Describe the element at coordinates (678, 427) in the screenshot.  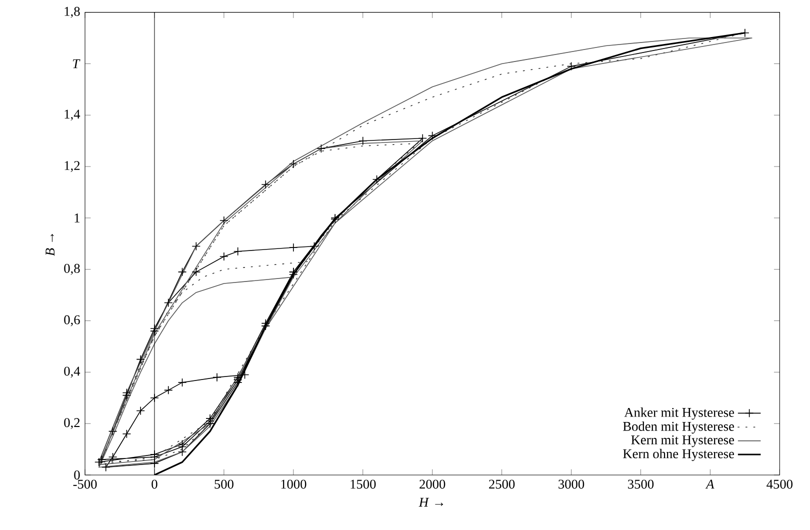
I see `legend-label: Boden mit Hysterese` at that location.